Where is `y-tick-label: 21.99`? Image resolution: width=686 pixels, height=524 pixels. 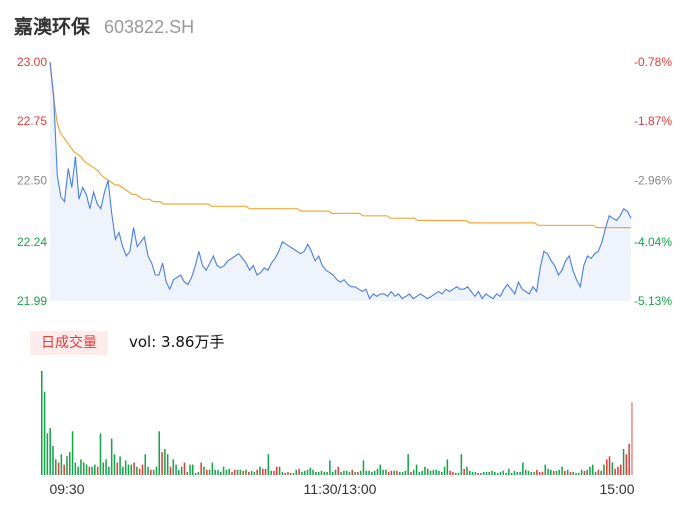
y-tick-label: 21.99 is located at coordinates (32, 301).